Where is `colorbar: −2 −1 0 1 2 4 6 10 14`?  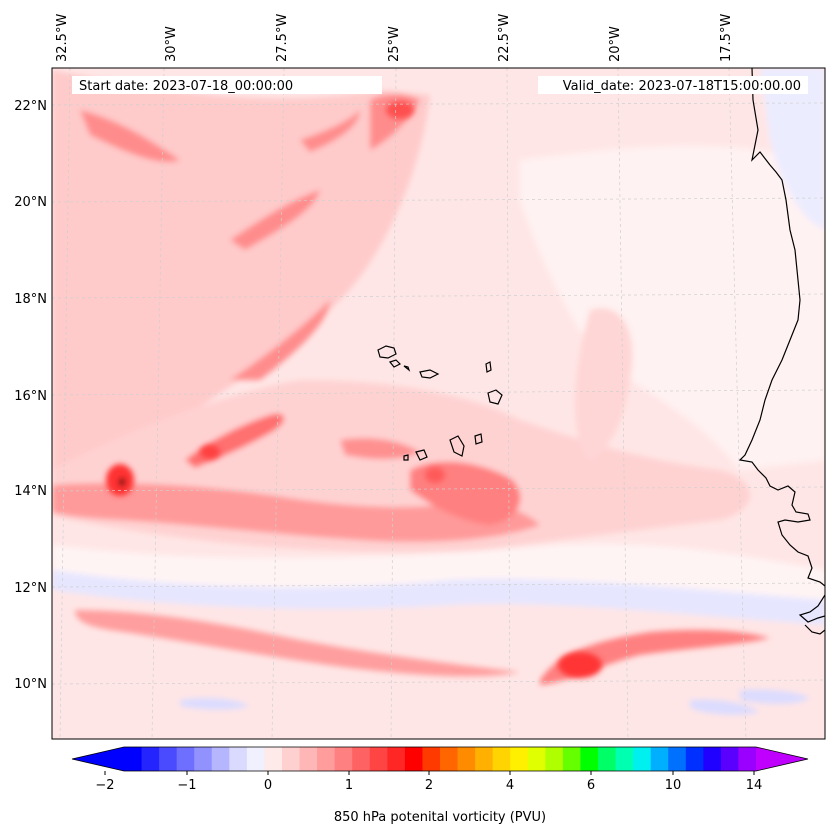
colorbar: −2 −1 0 1 2 4 6 10 14 is located at coordinates (440, 769).